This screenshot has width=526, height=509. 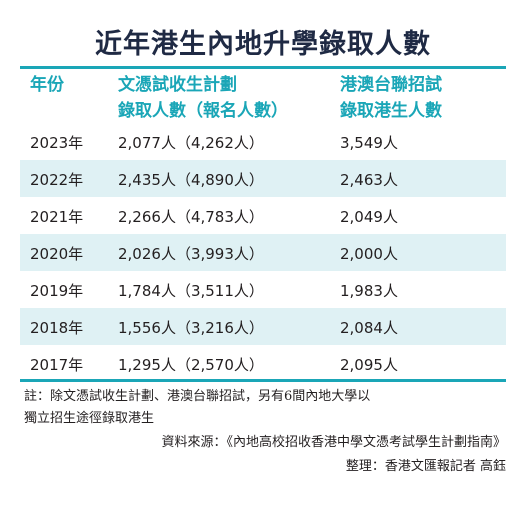 What do you see at coordinates (191, 291) in the screenshot?
I see `cell-admission: 1,784人（3,511人）` at bounding box center [191, 291].